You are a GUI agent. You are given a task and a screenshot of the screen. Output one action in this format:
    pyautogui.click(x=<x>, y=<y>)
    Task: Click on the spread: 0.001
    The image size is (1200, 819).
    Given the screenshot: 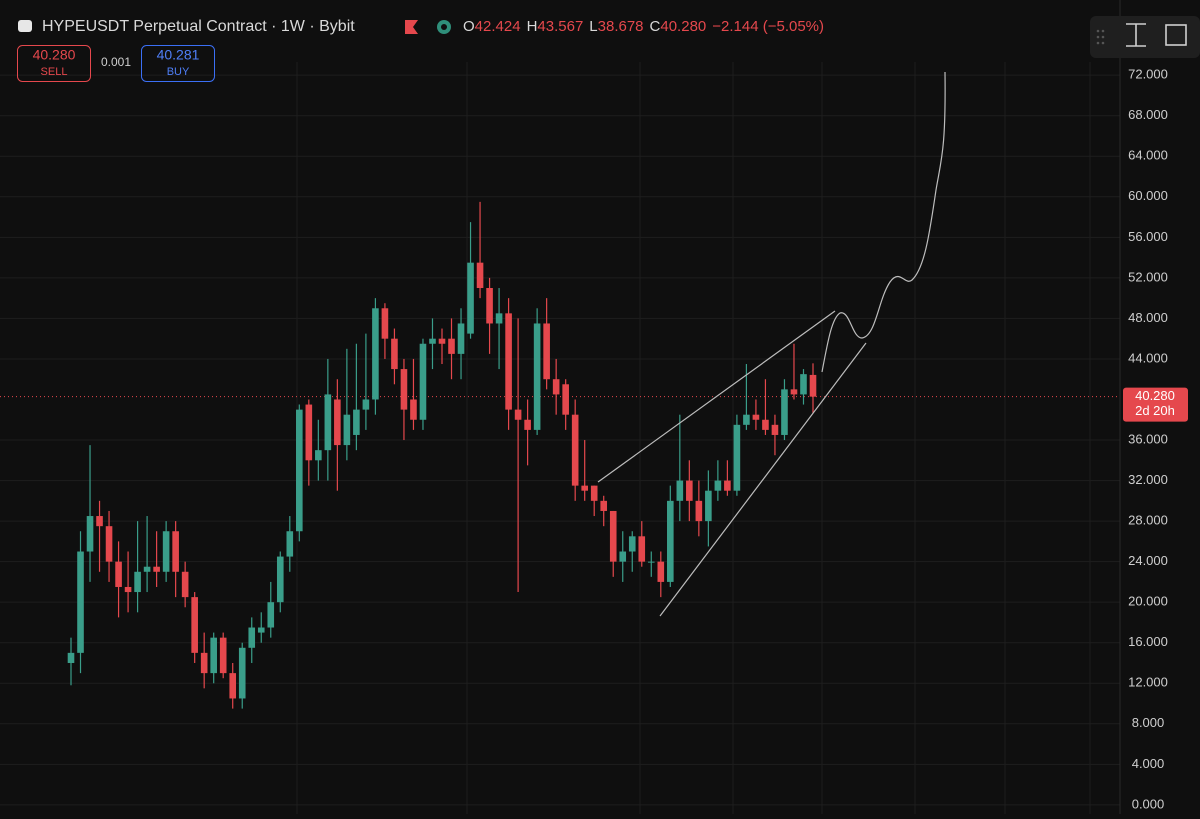 What is the action you would take?
    pyautogui.click(x=116, y=62)
    